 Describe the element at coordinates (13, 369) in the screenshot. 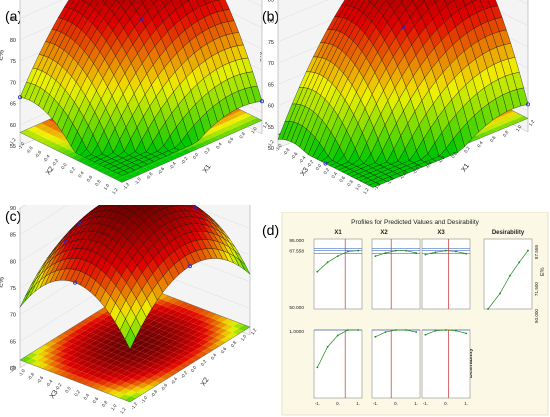

I see `z-tick-label: 60` at that location.